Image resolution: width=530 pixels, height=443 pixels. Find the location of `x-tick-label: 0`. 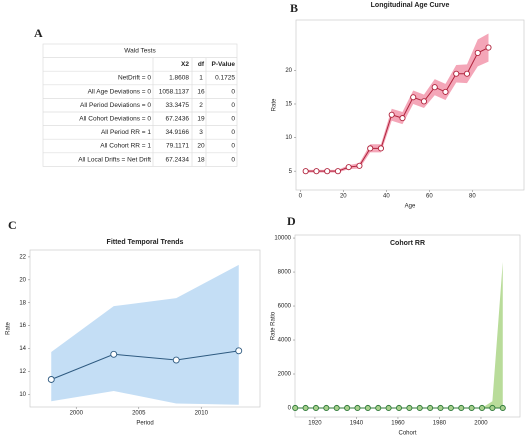

x-tick-label: 0 is located at coordinates (301, 197).